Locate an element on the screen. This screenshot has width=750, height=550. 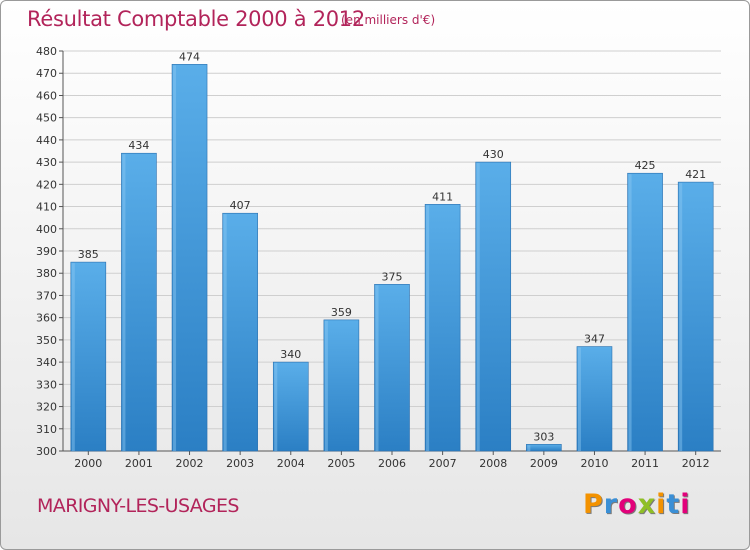
bar-2000 is located at coordinates (88, 356).